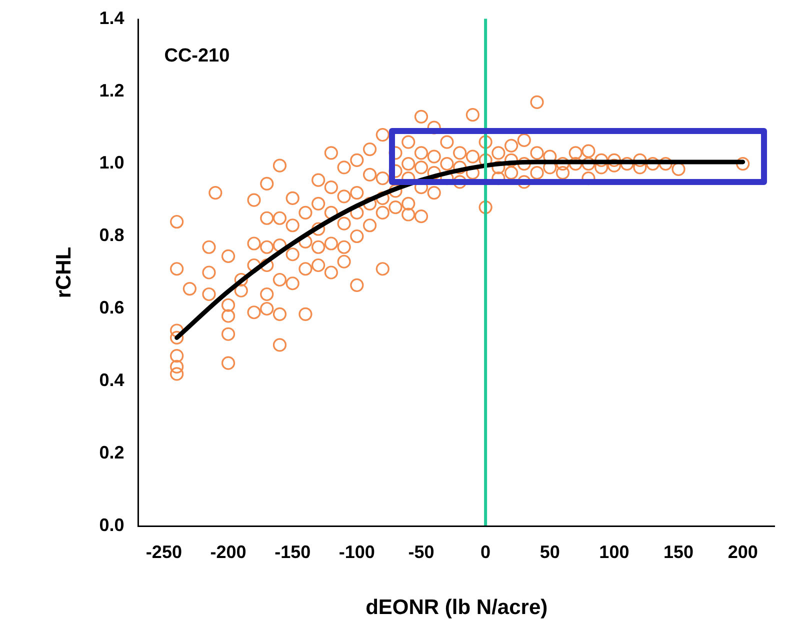 The height and width of the screenshot is (641, 791). I want to click on x-tick-label: 0, so click(485, 552).